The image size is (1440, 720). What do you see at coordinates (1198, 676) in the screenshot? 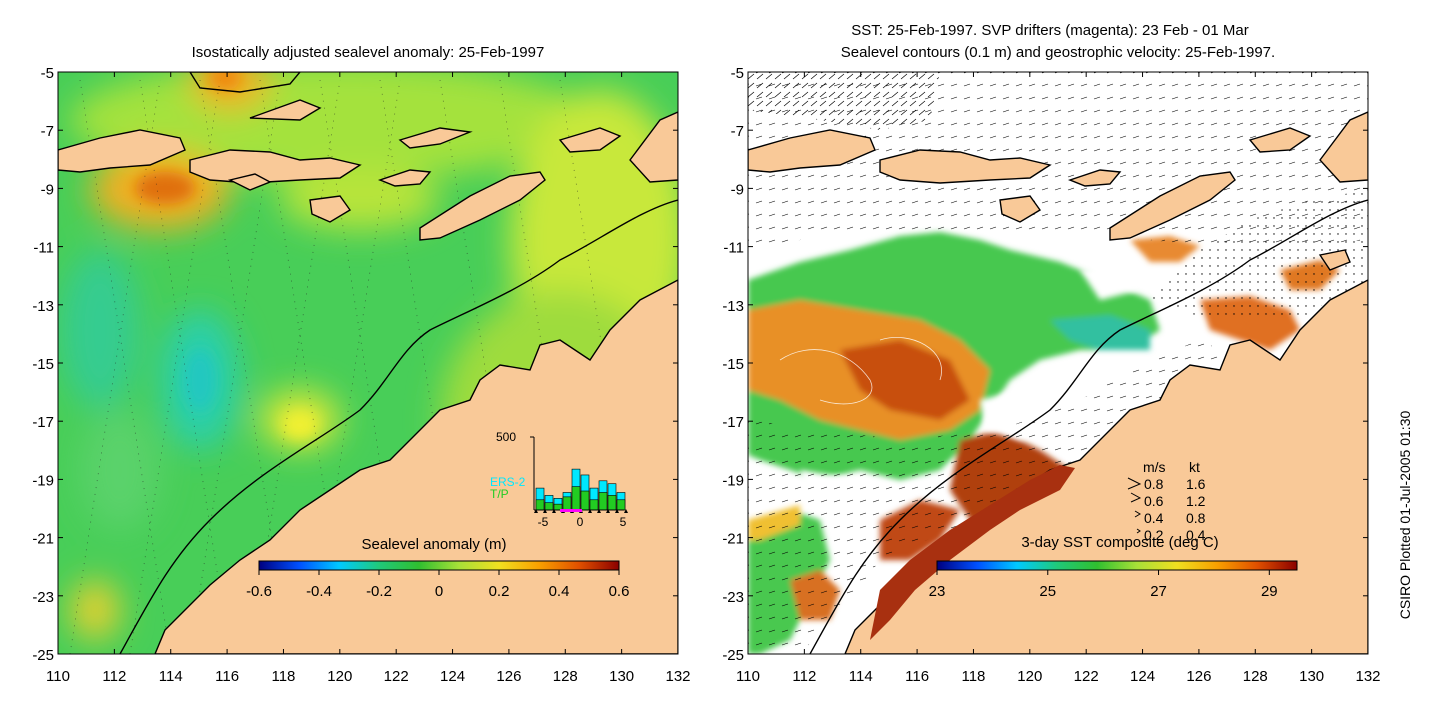
I see `lon-tick-label: 126` at bounding box center [1198, 676].